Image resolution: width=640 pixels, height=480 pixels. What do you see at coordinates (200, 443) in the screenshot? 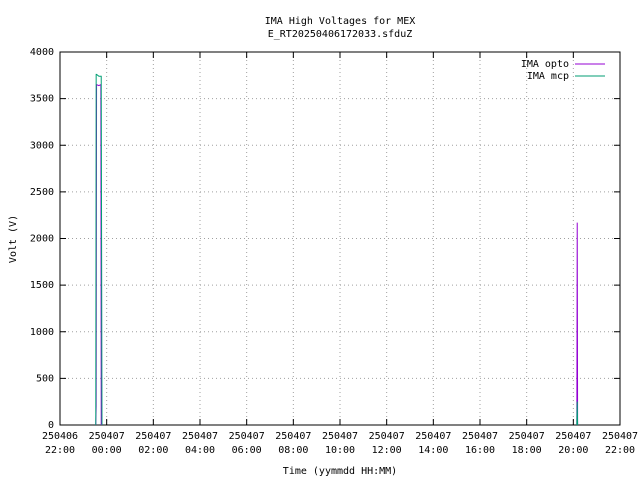
I see `x-tick-label: 250407 04:00` at bounding box center [200, 443].